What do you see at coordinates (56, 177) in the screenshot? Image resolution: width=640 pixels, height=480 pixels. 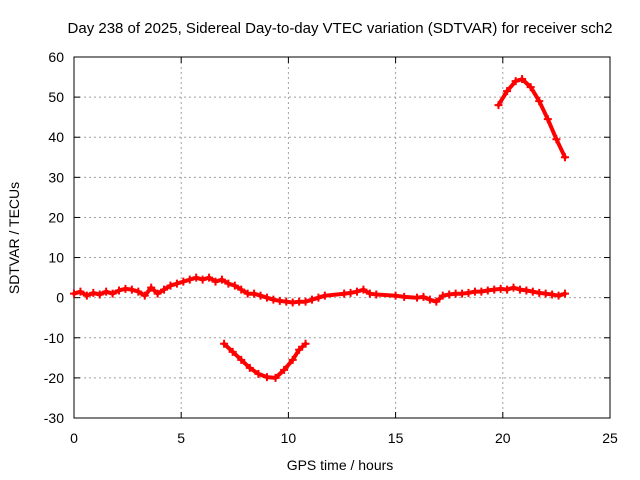 I see `y-tick-label: 30` at bounding box center [56, 177].